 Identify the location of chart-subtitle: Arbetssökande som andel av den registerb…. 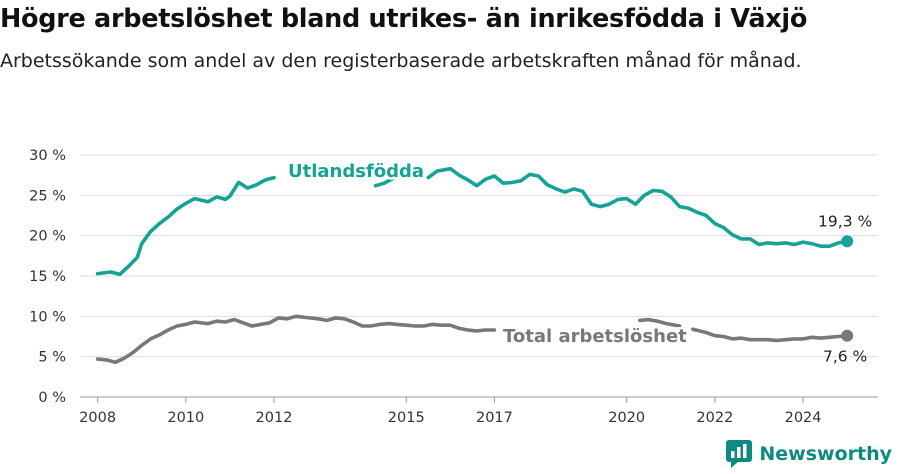
(401, 61).